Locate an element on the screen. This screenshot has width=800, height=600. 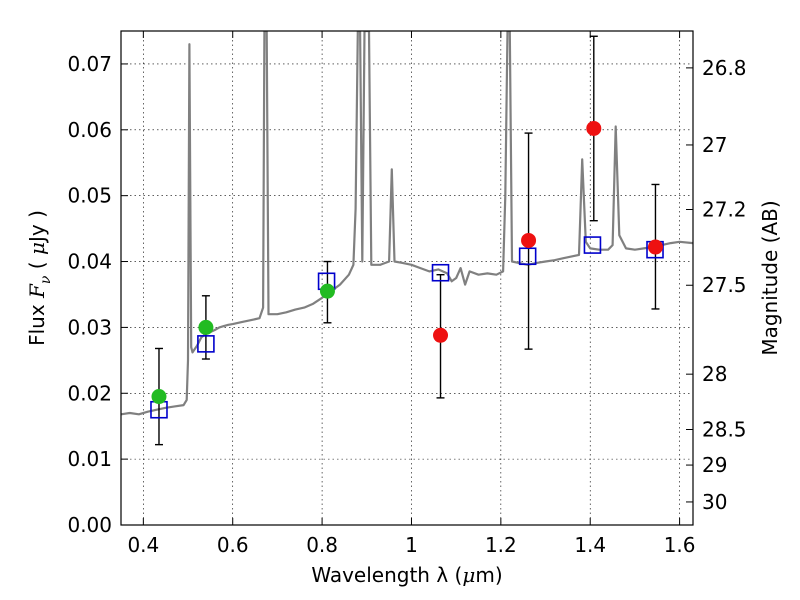
x-tick-label: 0.4 is located at coordinates (143, 545).